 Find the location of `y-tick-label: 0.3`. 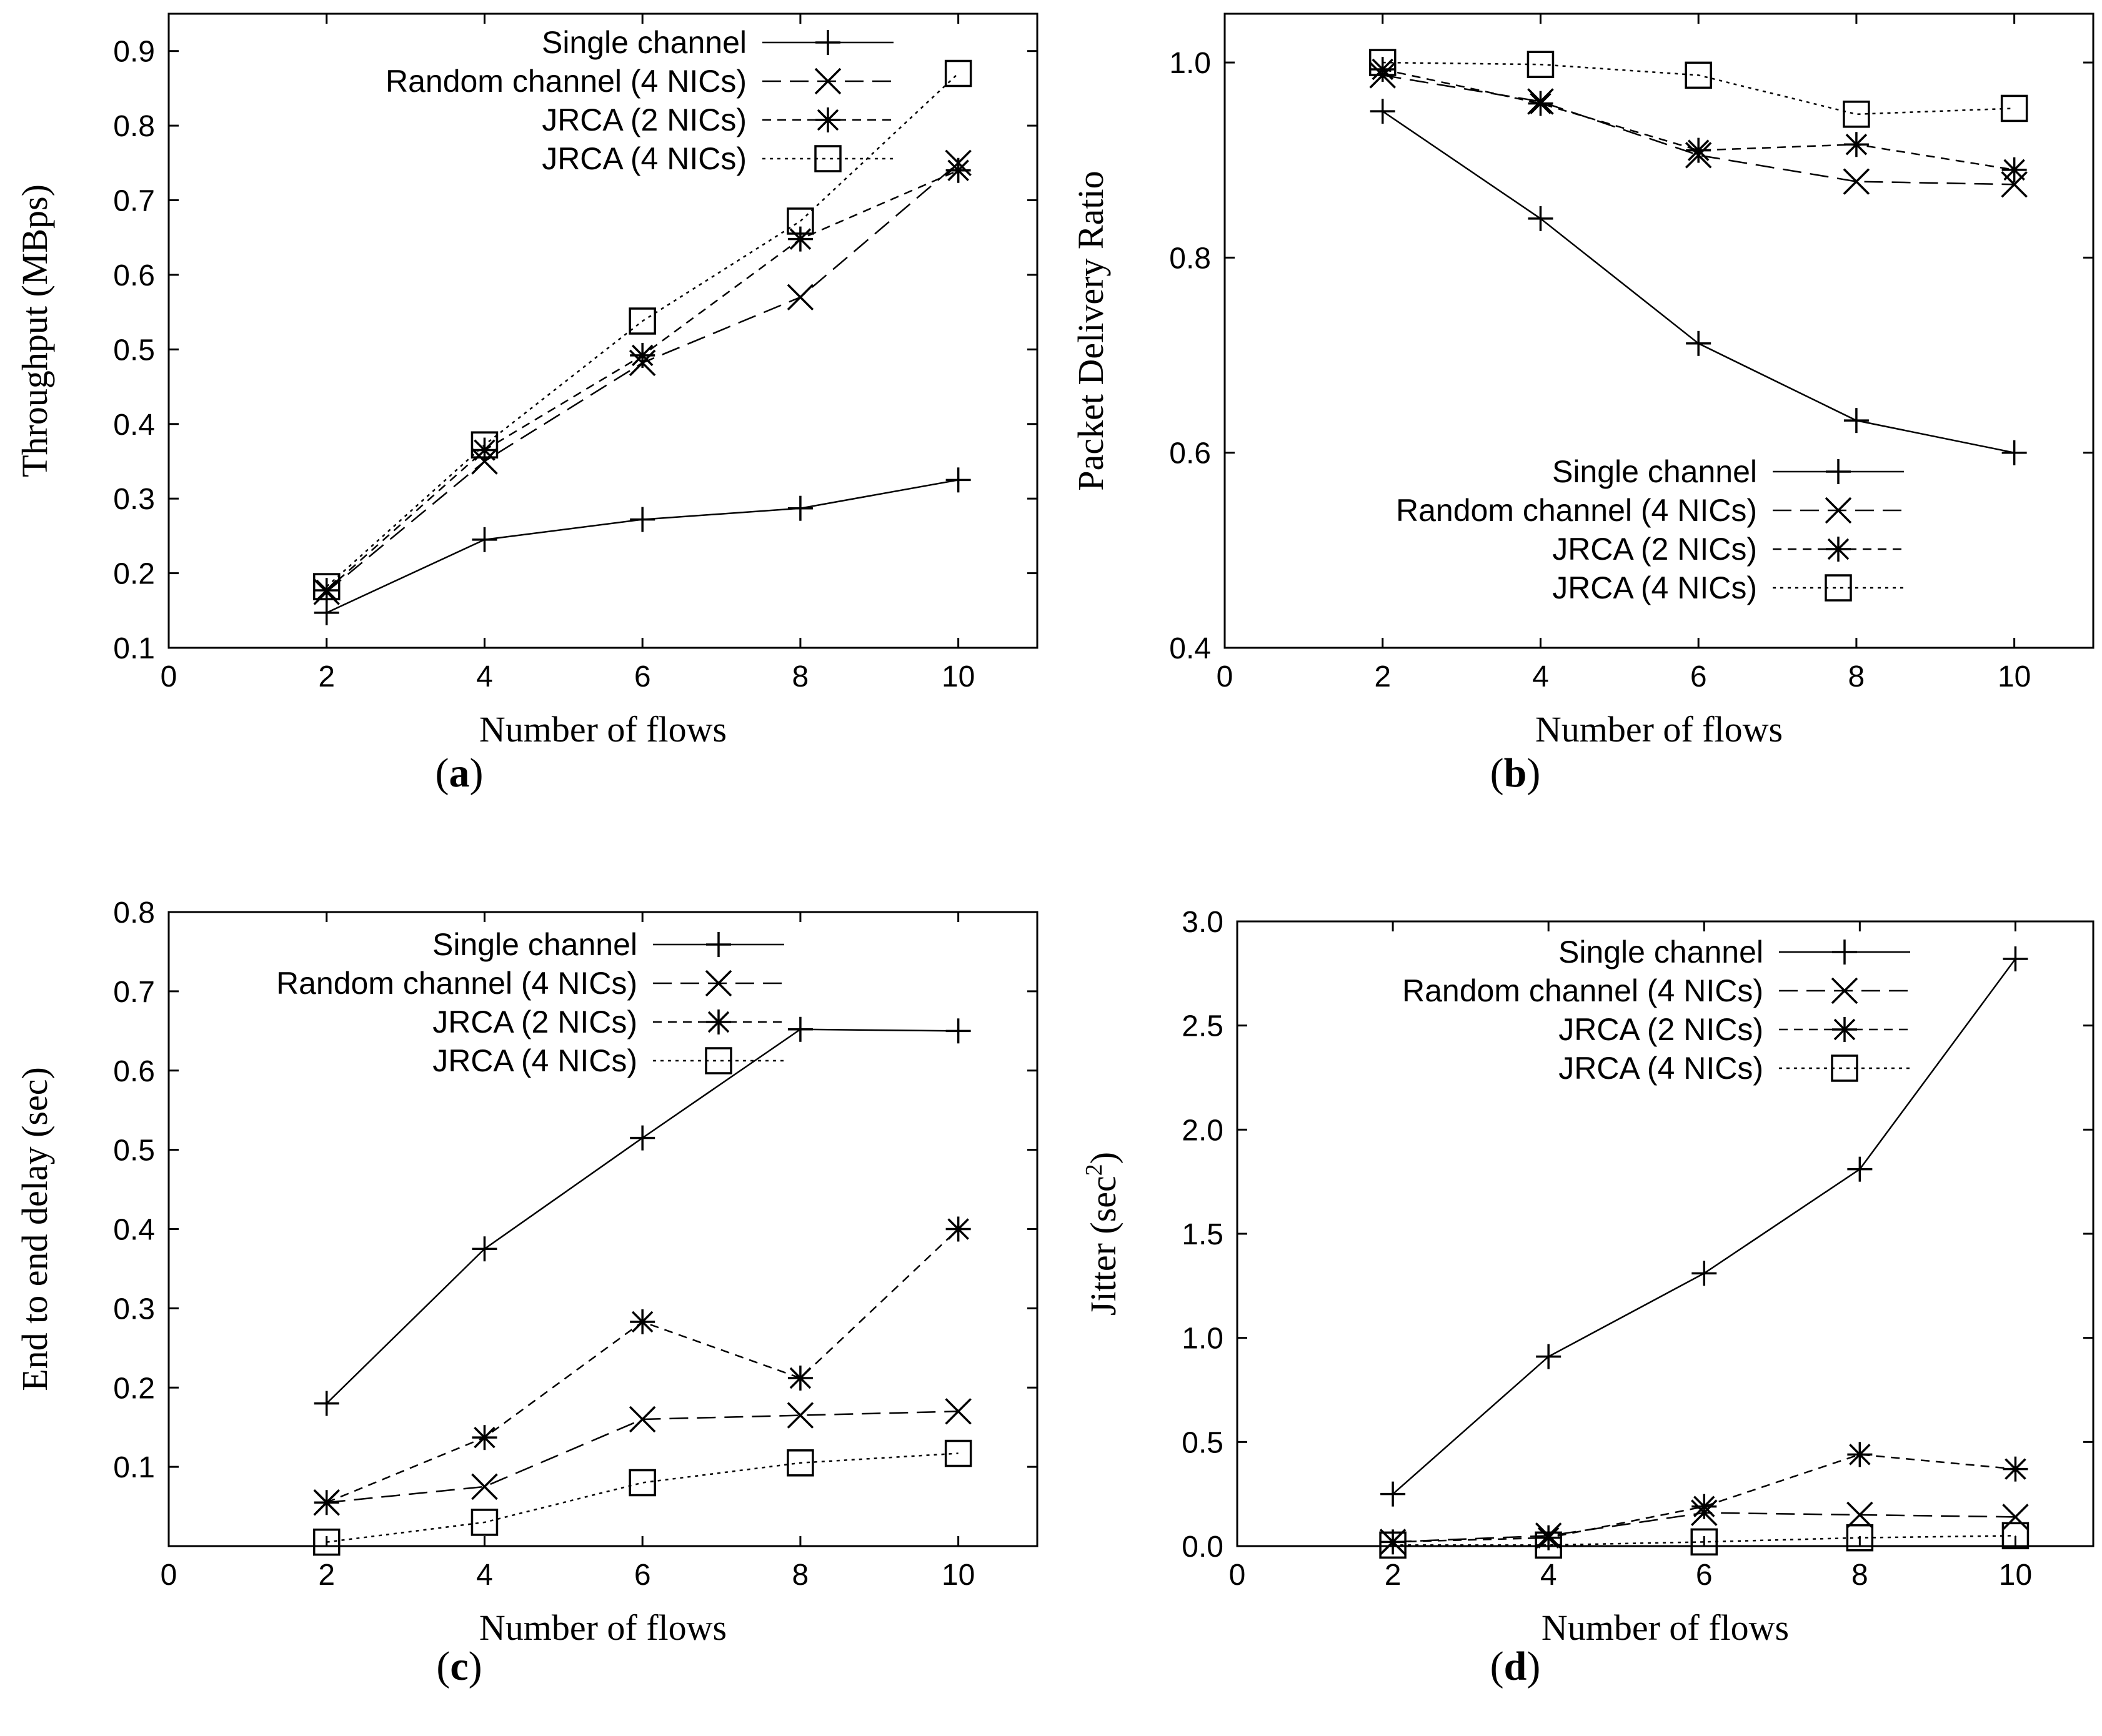

y-tick-label: 0.3 is located at coordinates (134, 1309).